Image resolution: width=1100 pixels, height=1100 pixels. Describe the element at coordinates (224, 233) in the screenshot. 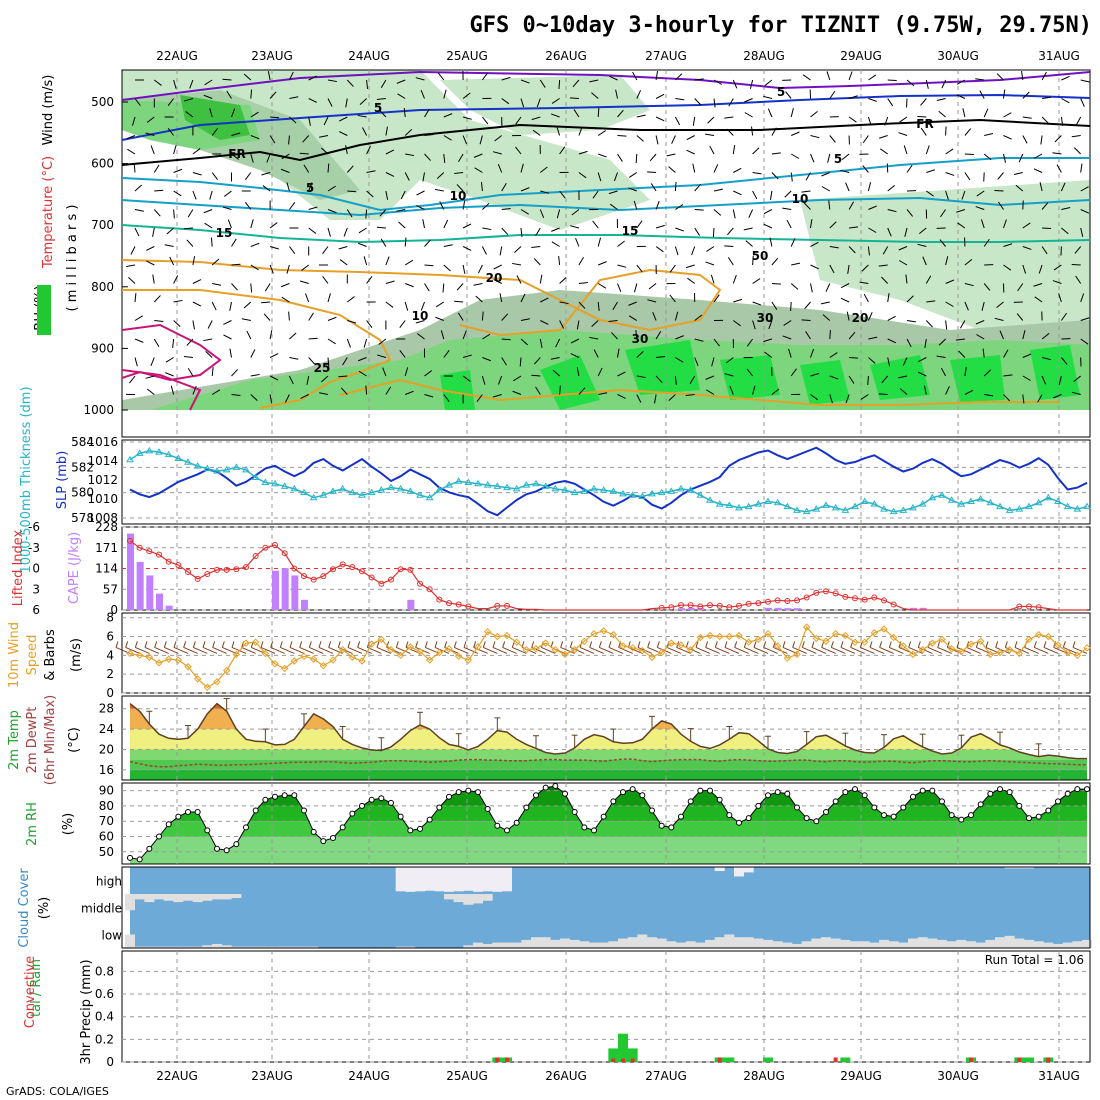

I see `contour-label: 15` at that location.